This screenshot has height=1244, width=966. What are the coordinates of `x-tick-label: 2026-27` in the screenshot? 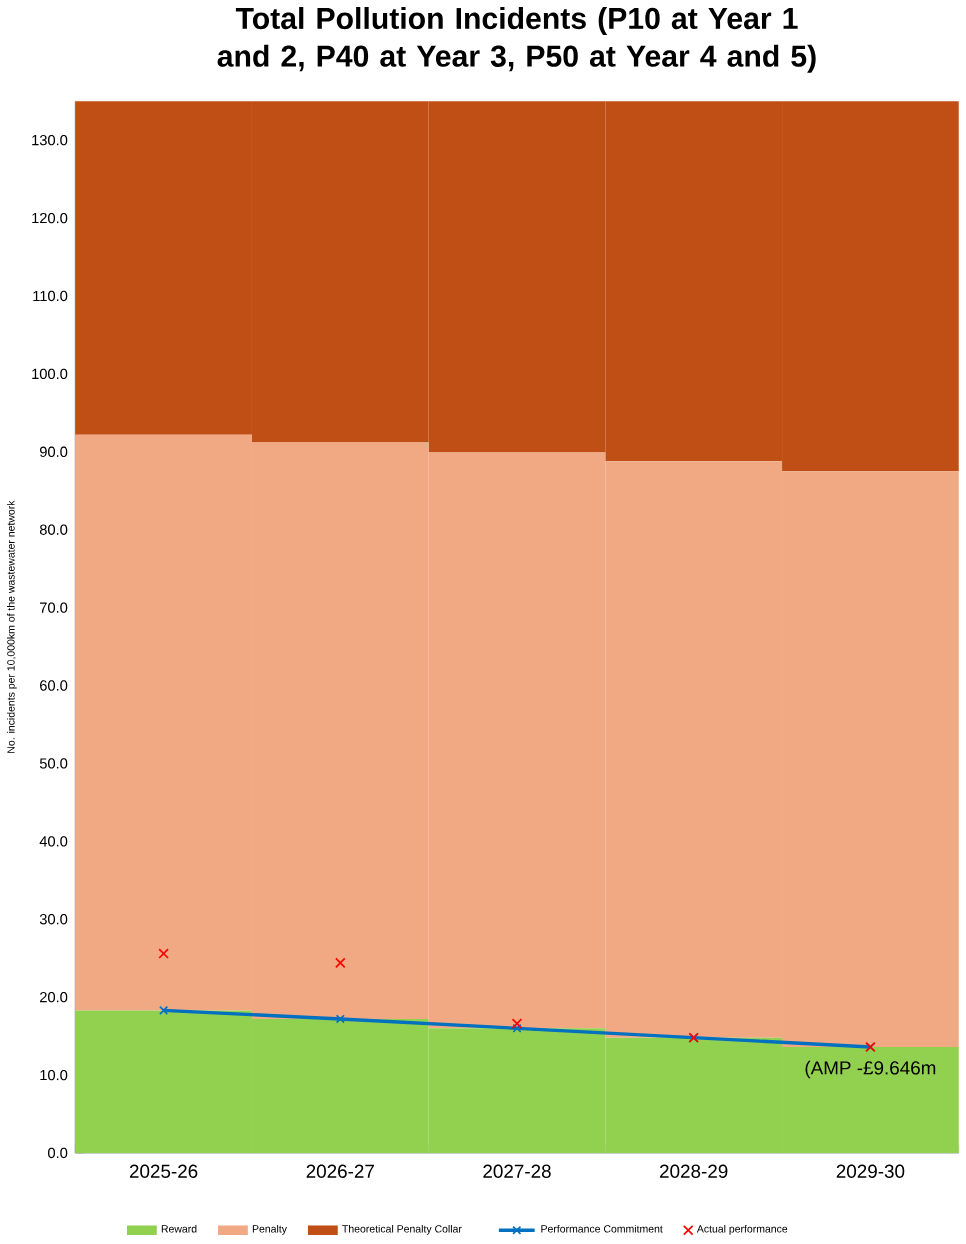 It's located at (340, 1171).